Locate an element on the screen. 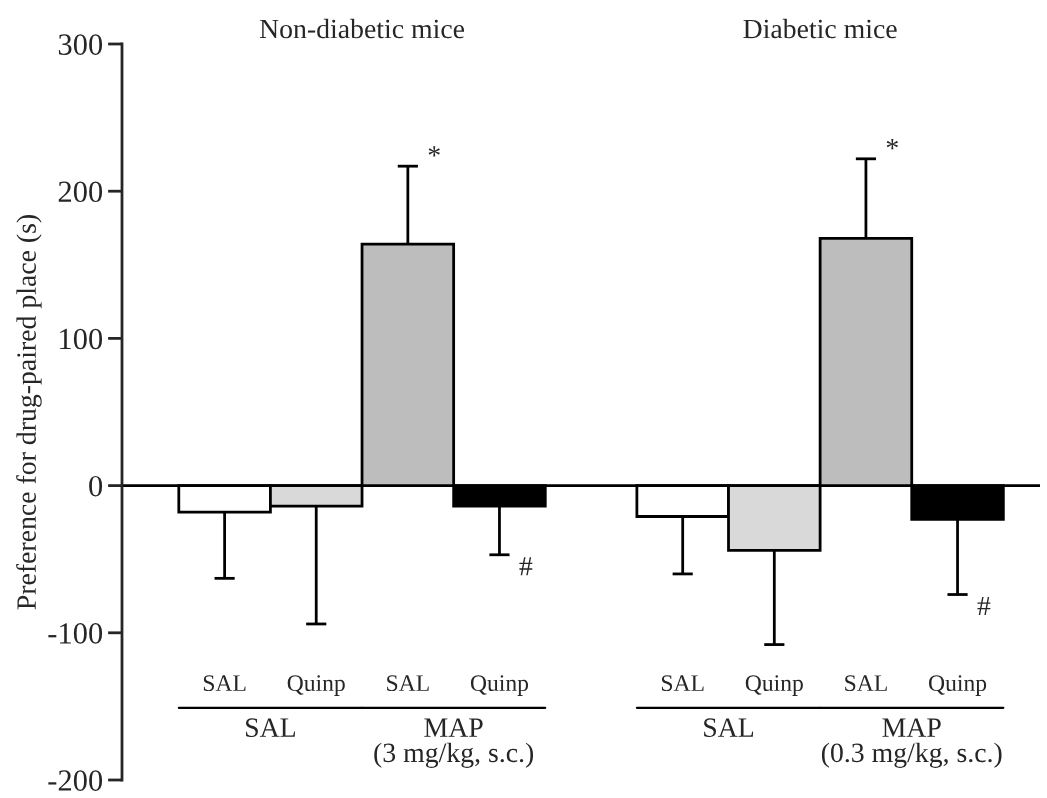 This screenshot has height=798, width=1047. y-tick-label: 300 is located at coordinates (80, 44).